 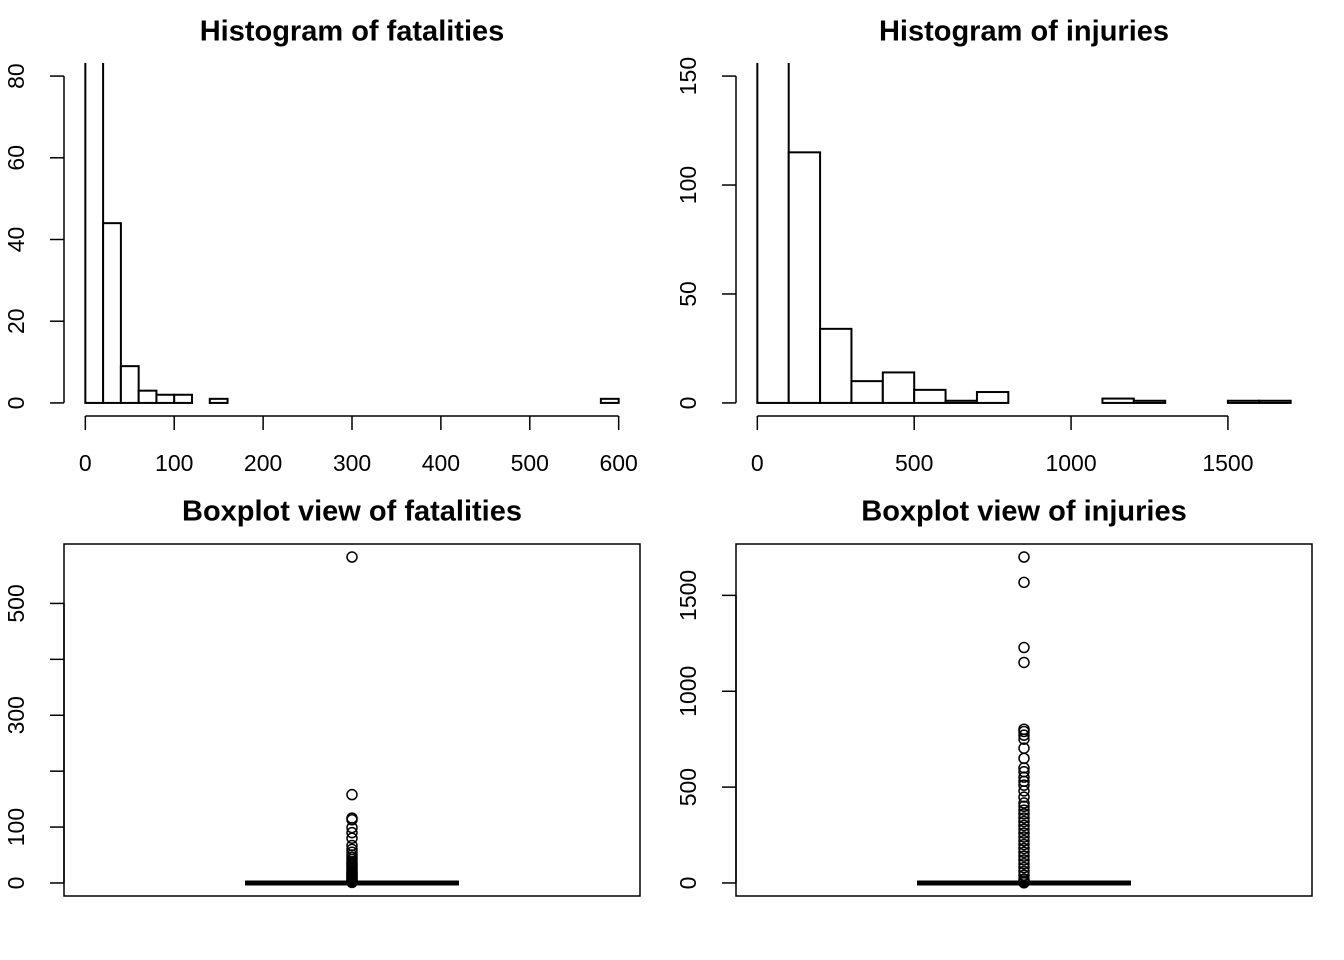 What do you see at coordinates (688, 595) in the screenshot?
I see `y-tick-label: 1500` at bounding box center [688, 595].